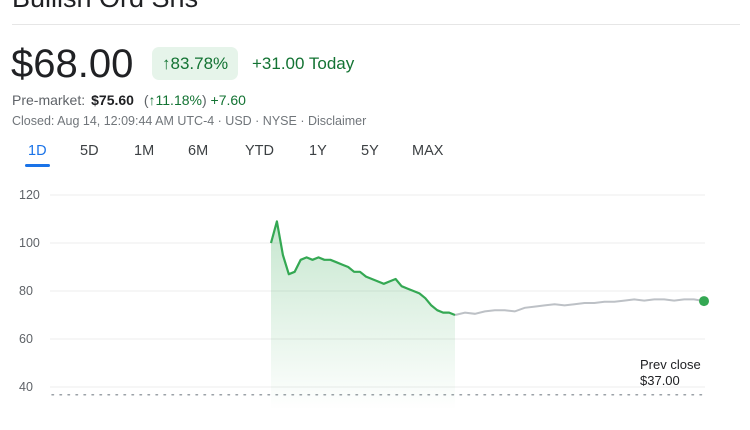  What do you see at coordinates (303, 63) in the screenshot?
I see `change-today: +31.00 Today` at bounding box center [303, 63].